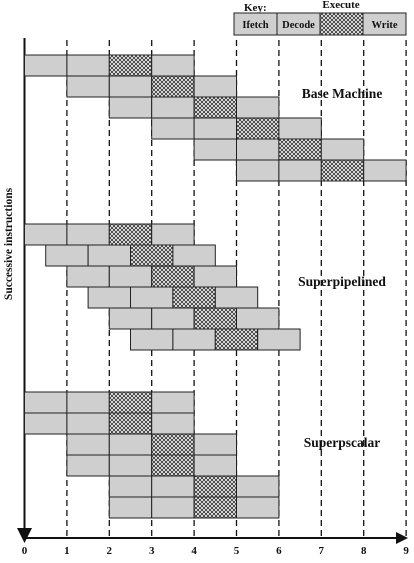 The image size is (414, 563). Describe the element at coordinates (173, 107) in the screenshot. I see `base-instr-3-decode` at that location.